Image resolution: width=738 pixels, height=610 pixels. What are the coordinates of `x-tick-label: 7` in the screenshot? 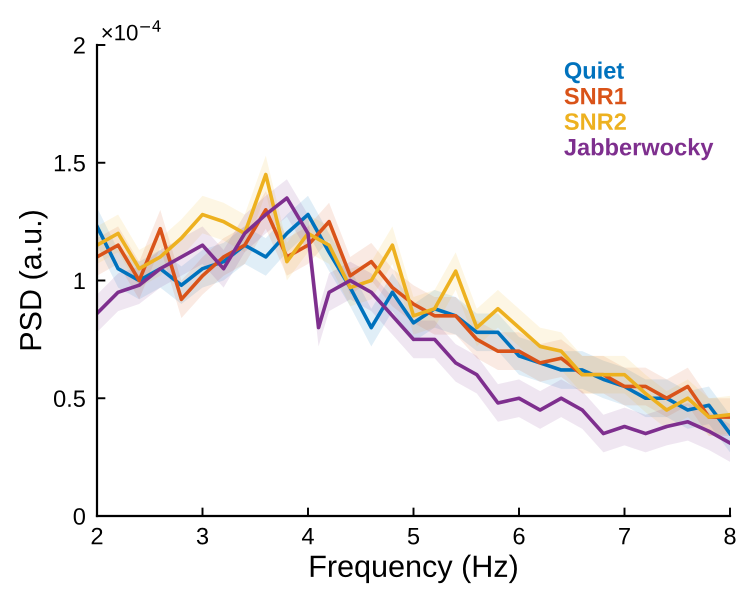 It's located at (624, 536).